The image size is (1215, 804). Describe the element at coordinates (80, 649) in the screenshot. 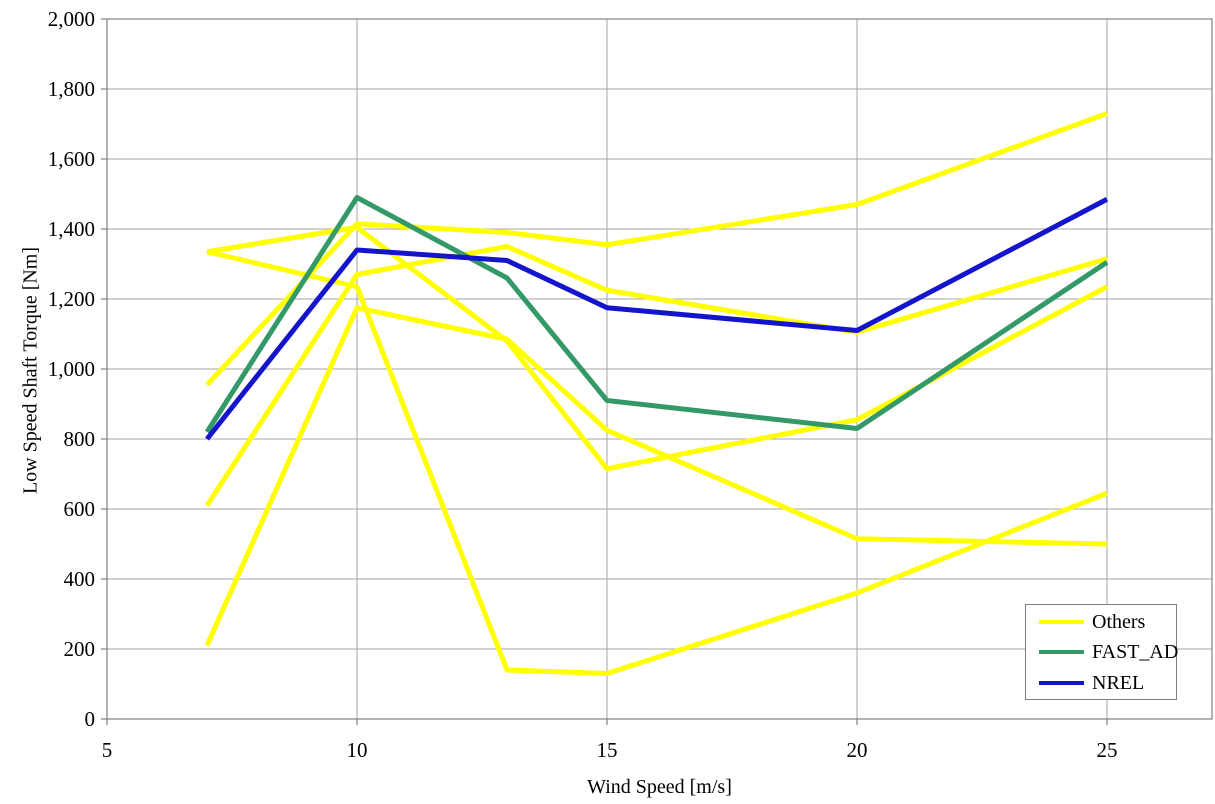

I see `y-tick-label: 200` at that location.